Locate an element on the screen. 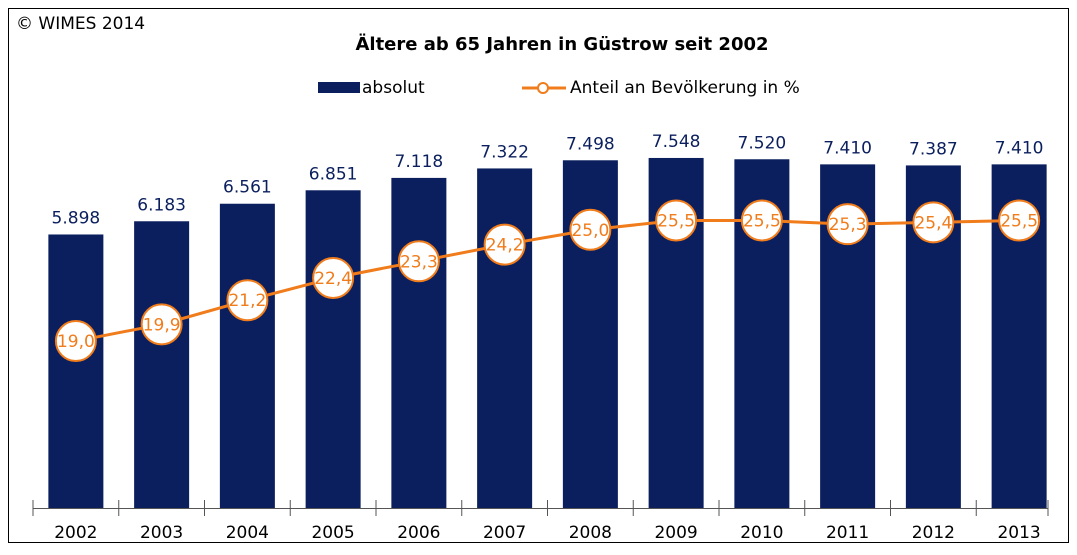  legend-swatch is located at coordinates (339, 87).